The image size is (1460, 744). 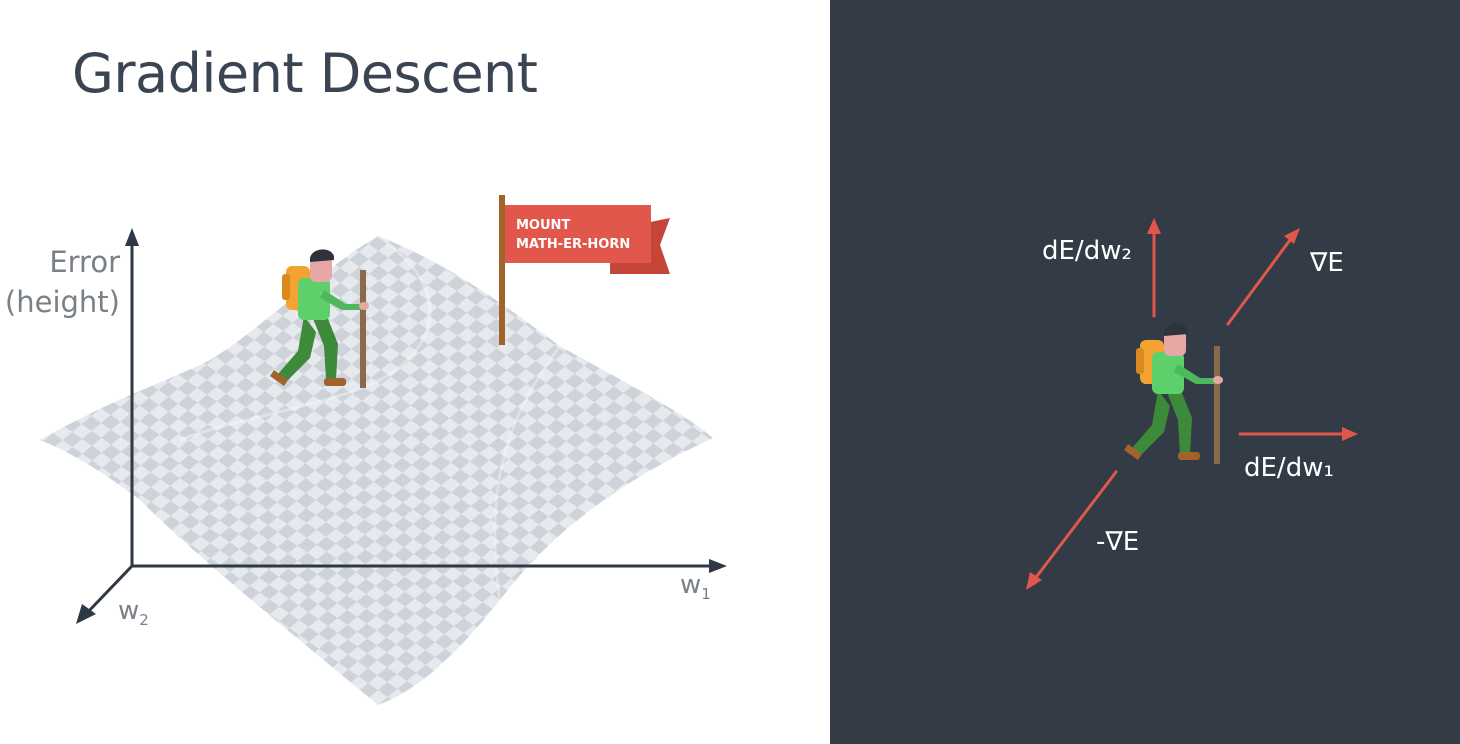 I want to click on hiker-figure-left, so click(x=319, y=318).